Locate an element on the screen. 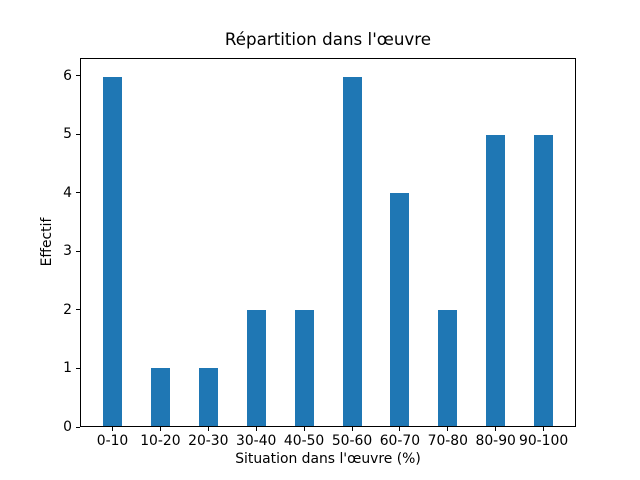 Image resolution: width=640 pixels, height=480 pixels. x-tick-label: 30-40 is located at coordinates (256, 441).